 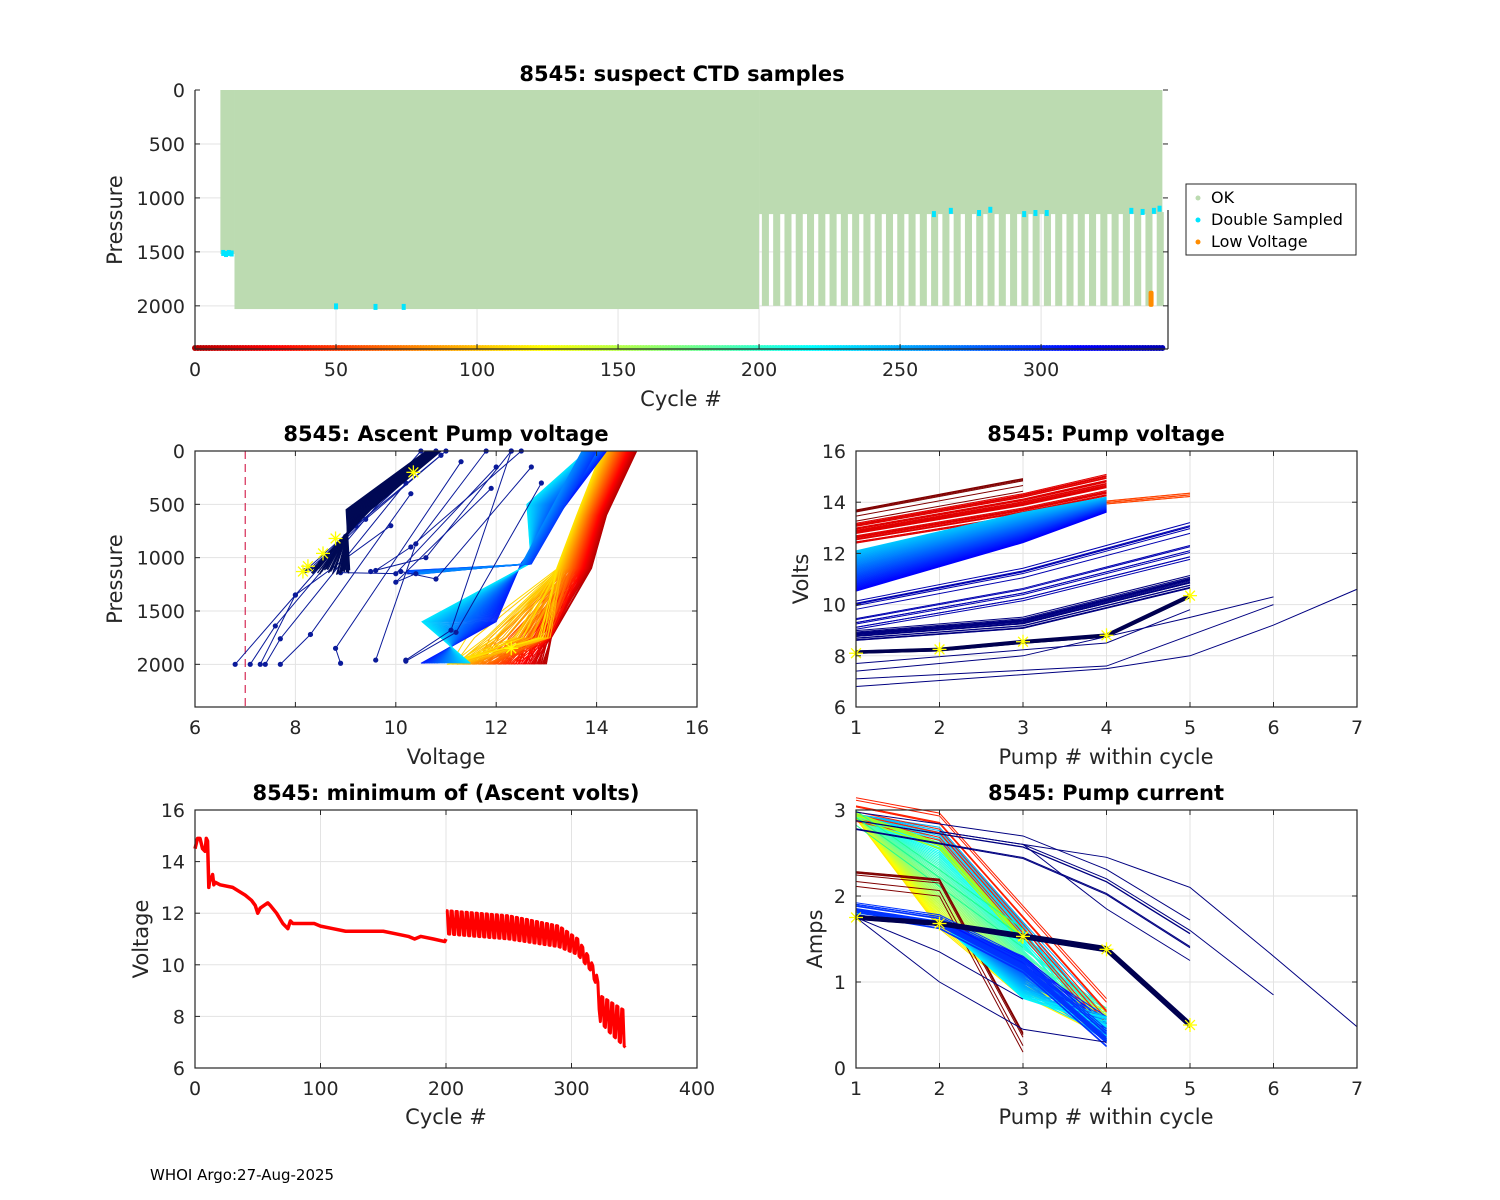 What do you see at coordinates (496, 728) in the screenshot?
I see `x-tick-label: 12` at bounding box center [496, 728].